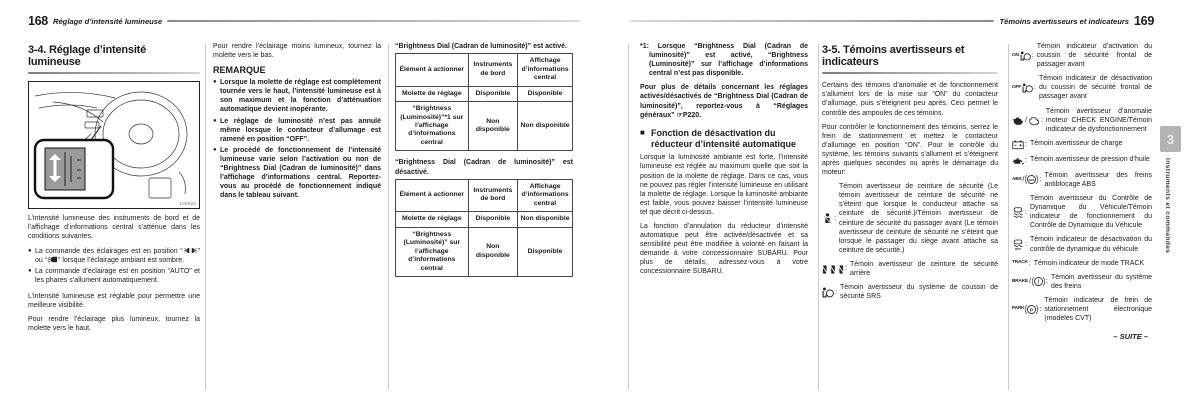 The image size is (1194, 400). I want to click on warning-light-label: Témoin indicateur de mode TRACK, so click(1089, 263).